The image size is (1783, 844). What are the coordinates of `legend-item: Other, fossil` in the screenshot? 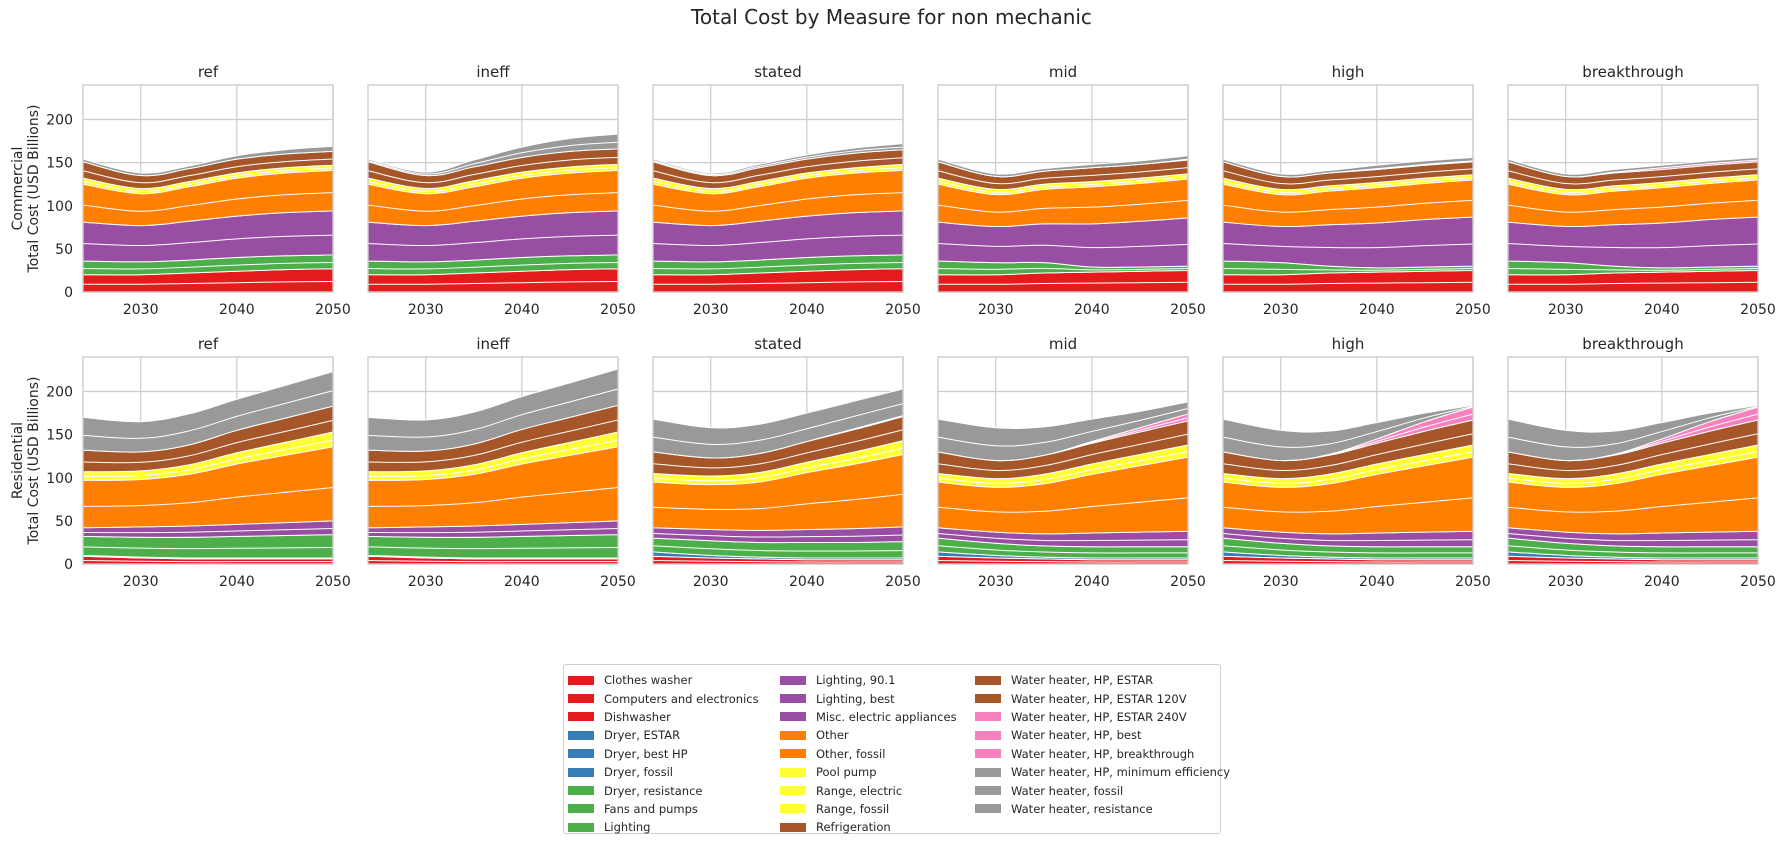 It's located at (866, 754).